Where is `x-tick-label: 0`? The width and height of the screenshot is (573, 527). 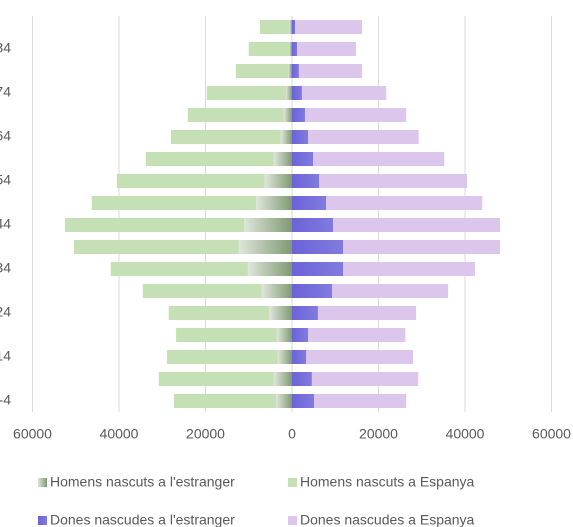
x-tick-label: 0 is located at coordinates (292, 434).